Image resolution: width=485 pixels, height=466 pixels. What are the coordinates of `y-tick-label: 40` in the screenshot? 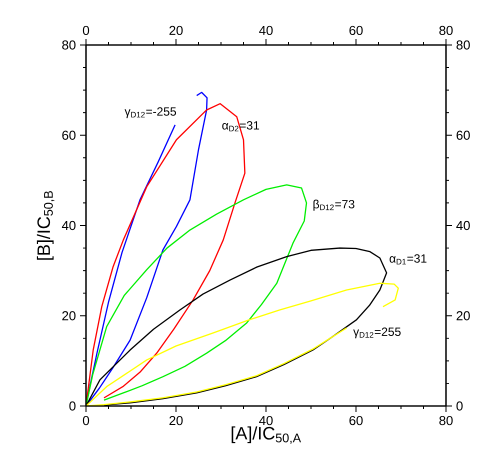 It's located at (69, 225).